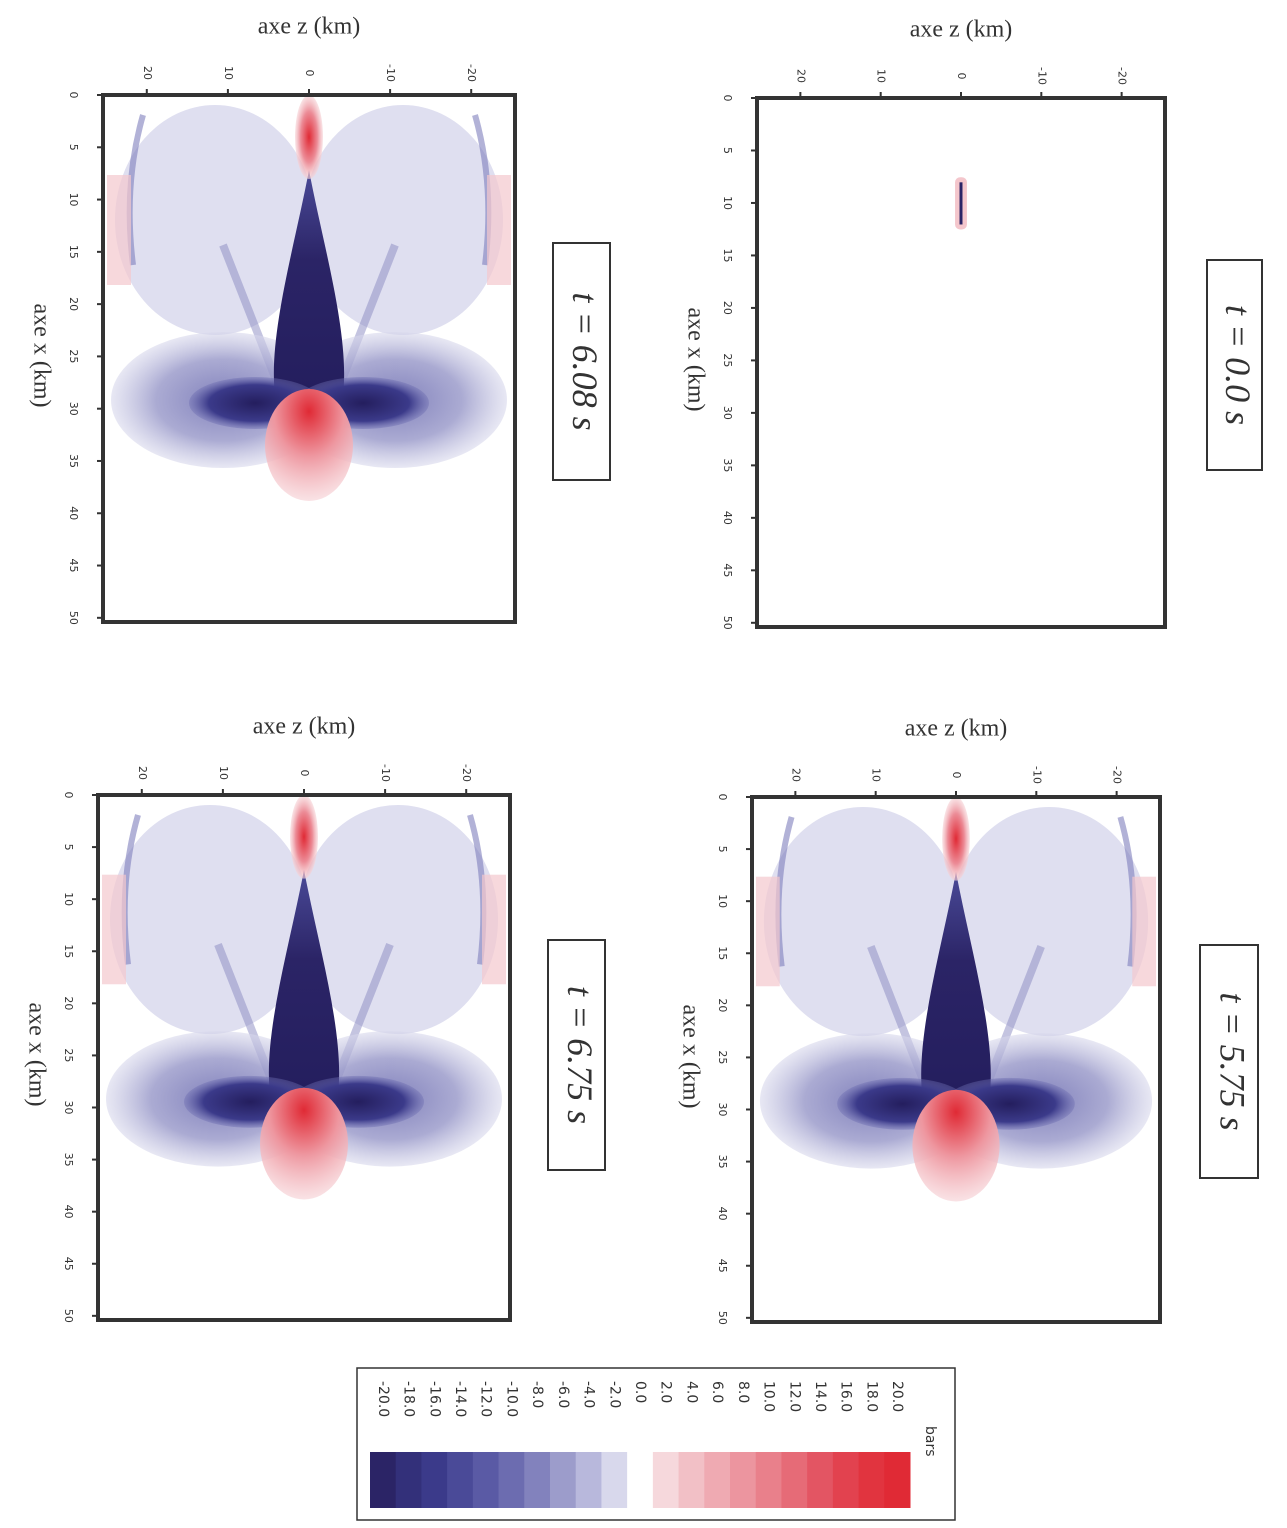 This screenshot has height=1528, width=1287. What do you see at coordinates (434, 1399) in the screenshot?
I see `colorbar-tick-label: -16.0` at bounding box center [434, 1399].